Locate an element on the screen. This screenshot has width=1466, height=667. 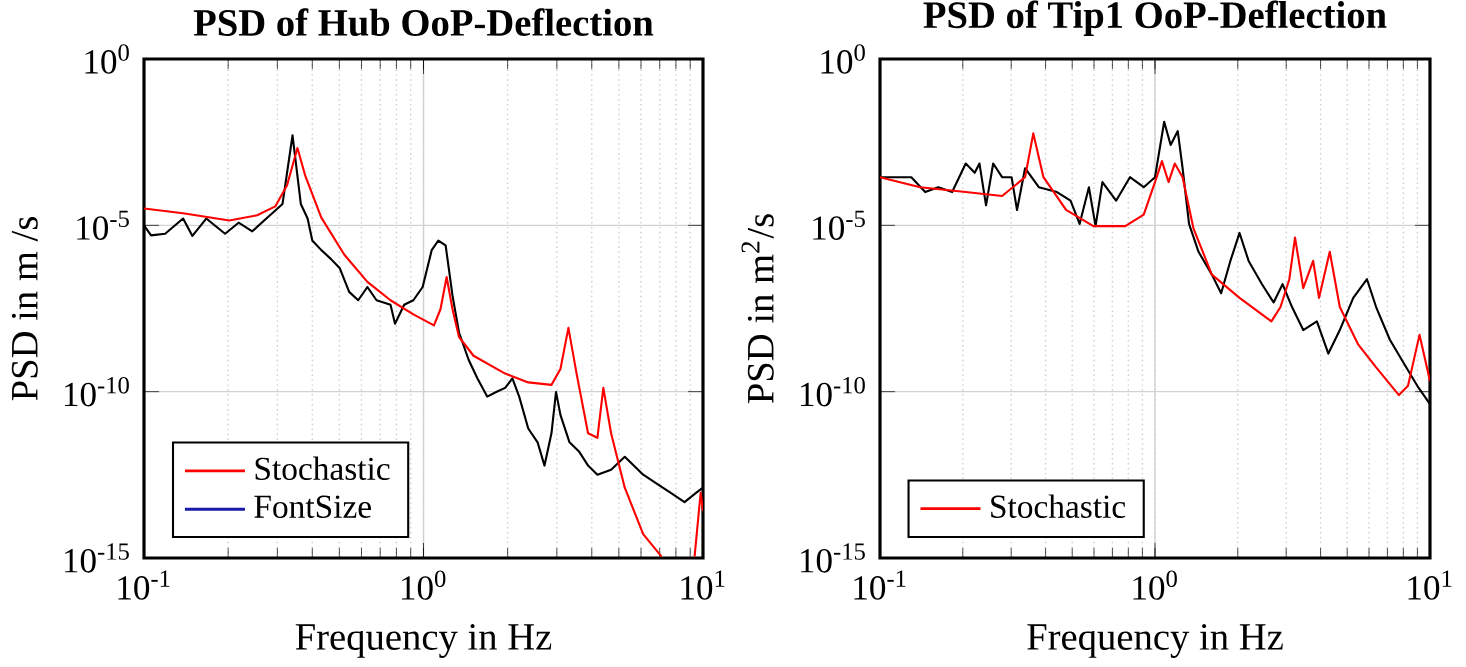
chart-title: PSD of Tip1 OoP-Deflection is located at coordinates (1155, 18).